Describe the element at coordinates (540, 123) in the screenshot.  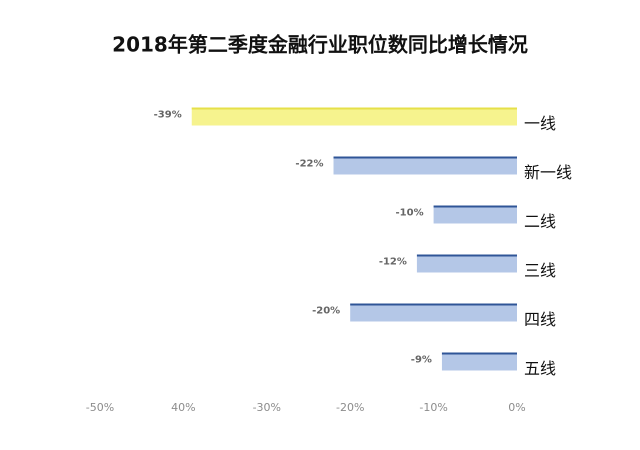
I see `category-label: 一线` at that location.